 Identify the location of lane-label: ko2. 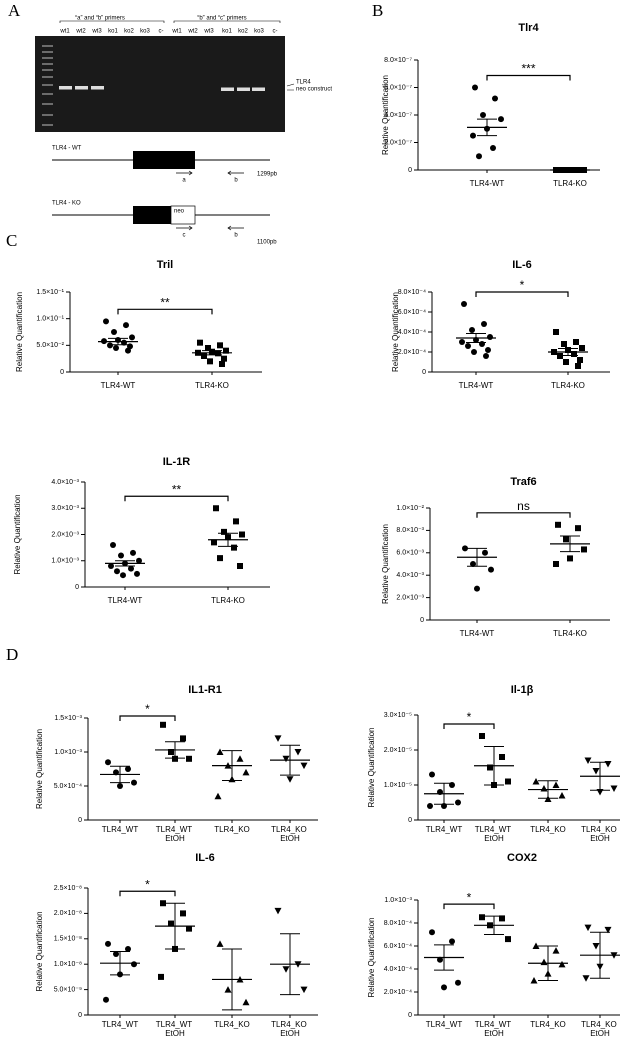
(243, 32).